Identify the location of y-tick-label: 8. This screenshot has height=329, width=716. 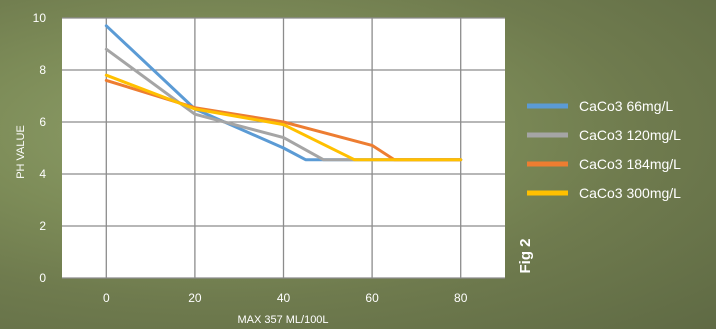
(42, 70).